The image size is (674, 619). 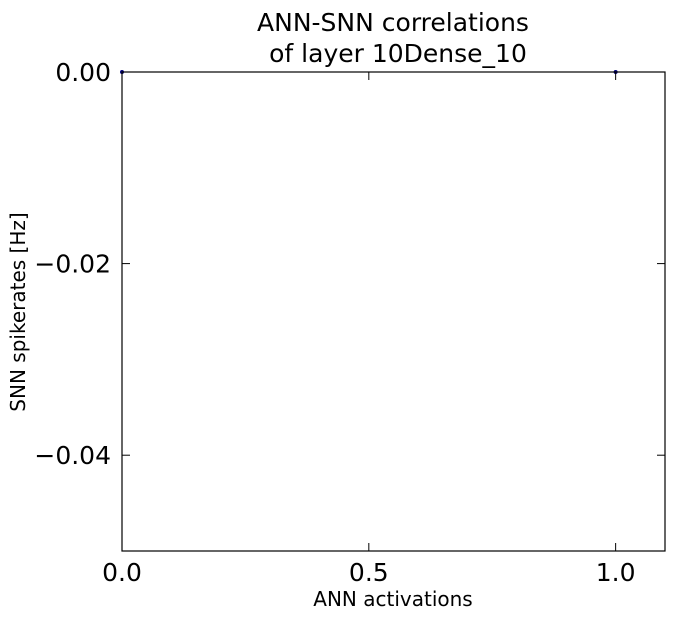 I want to click on y-tick-label: −0.04, so click(x=72, y=455).